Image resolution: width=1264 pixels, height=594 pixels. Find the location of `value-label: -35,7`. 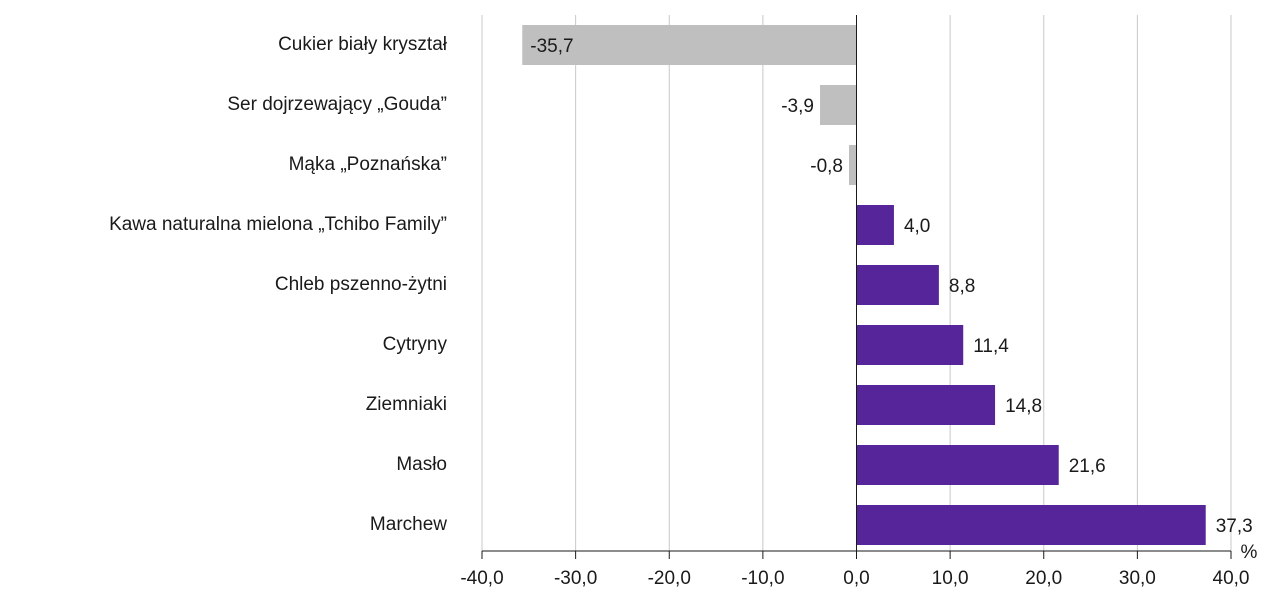

value-label: -35,7 is located at coordinates (551, 46).